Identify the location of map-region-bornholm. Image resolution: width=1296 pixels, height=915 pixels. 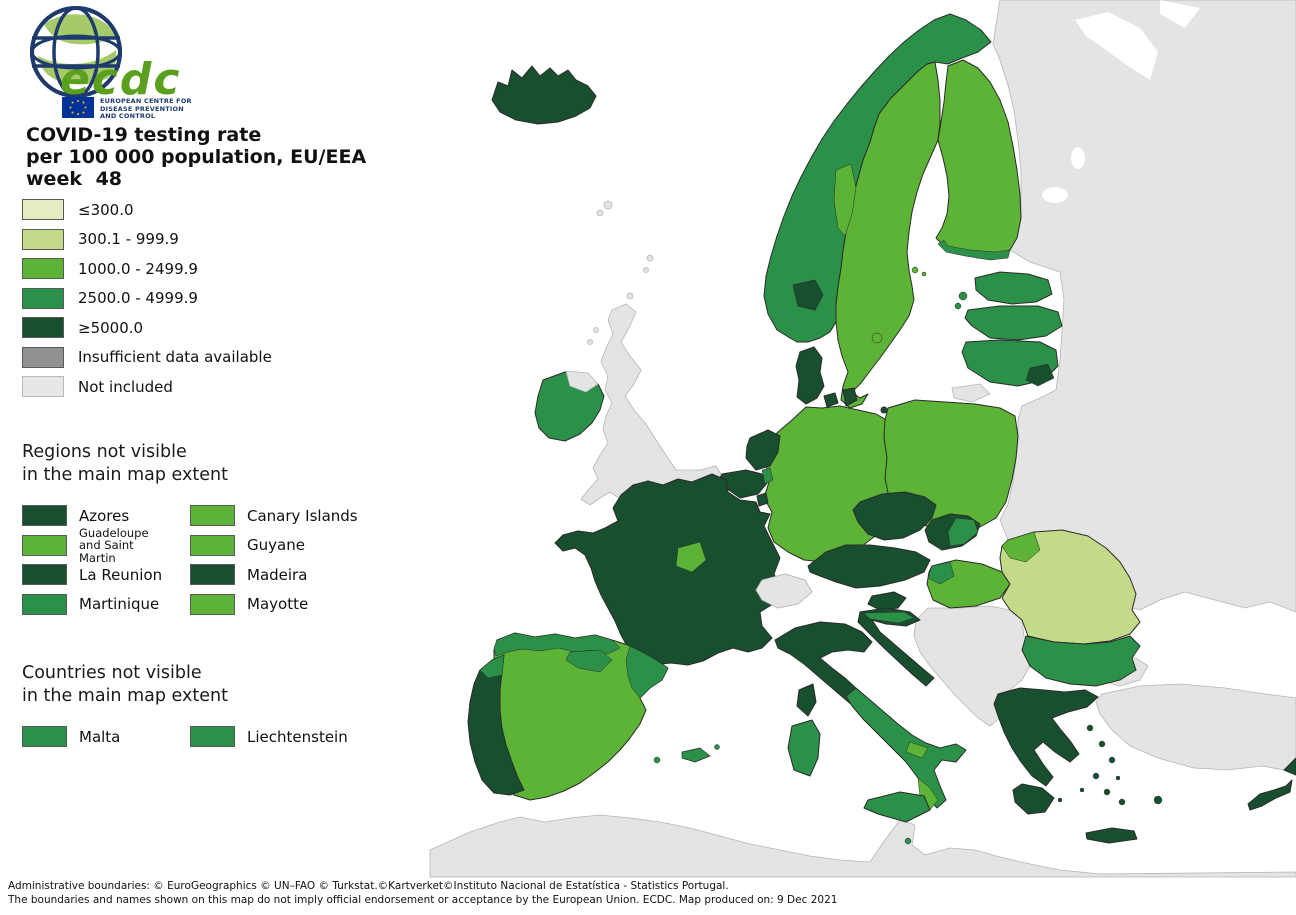
(884, 410).